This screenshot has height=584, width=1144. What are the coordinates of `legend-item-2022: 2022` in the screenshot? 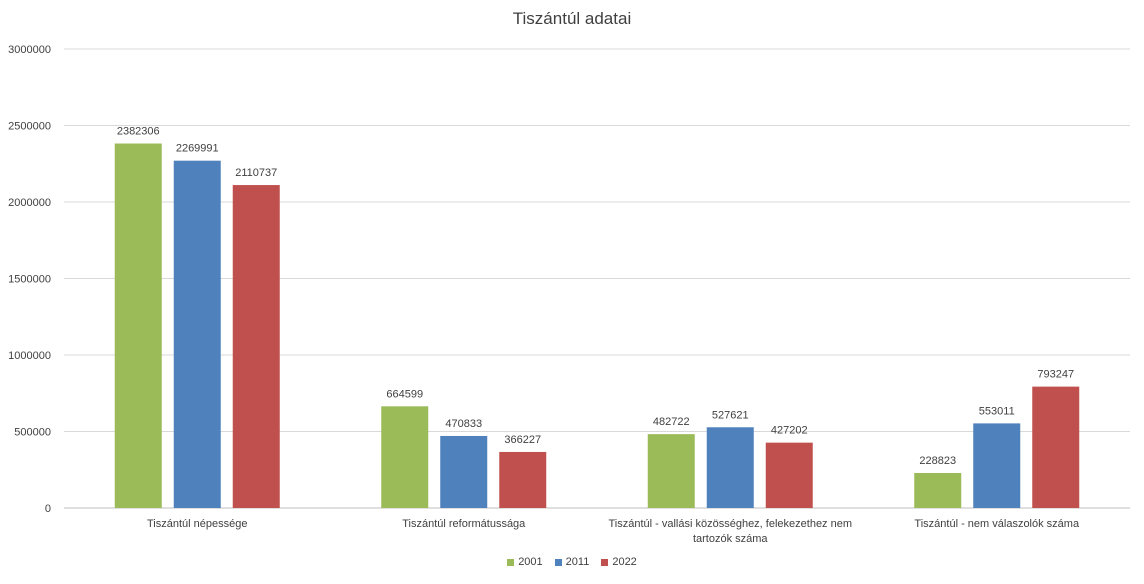 It's located at (619, 562).